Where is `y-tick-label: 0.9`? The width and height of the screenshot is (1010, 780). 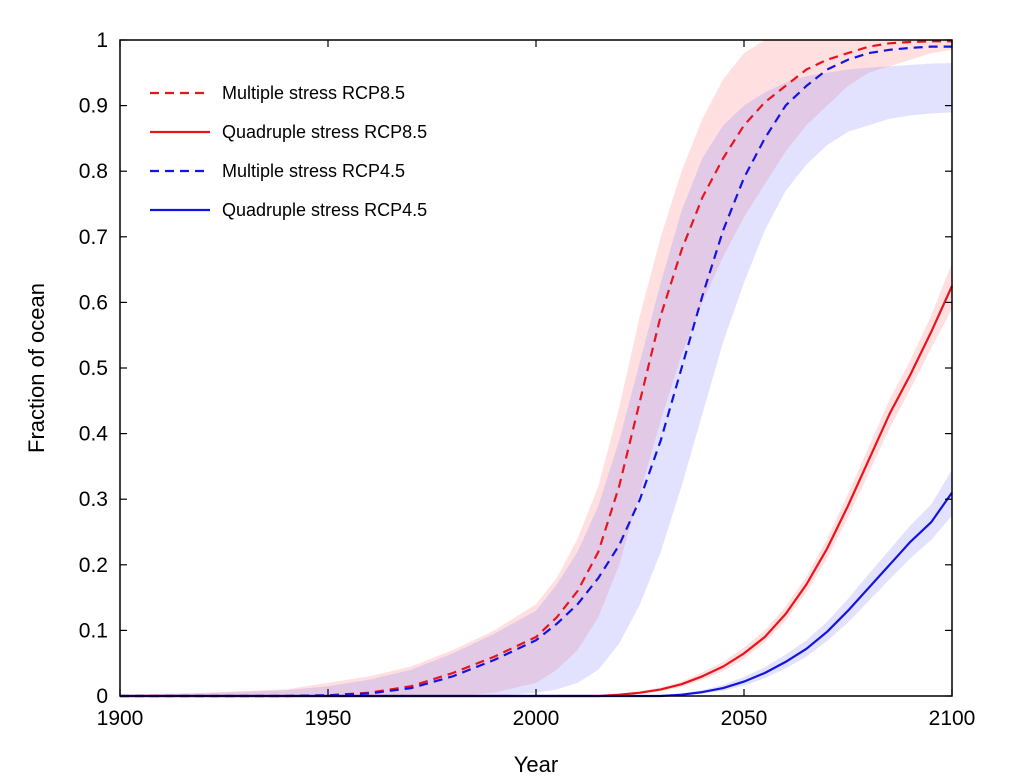
y-tick-label: 0.9 is located at coordinates (93, 106).